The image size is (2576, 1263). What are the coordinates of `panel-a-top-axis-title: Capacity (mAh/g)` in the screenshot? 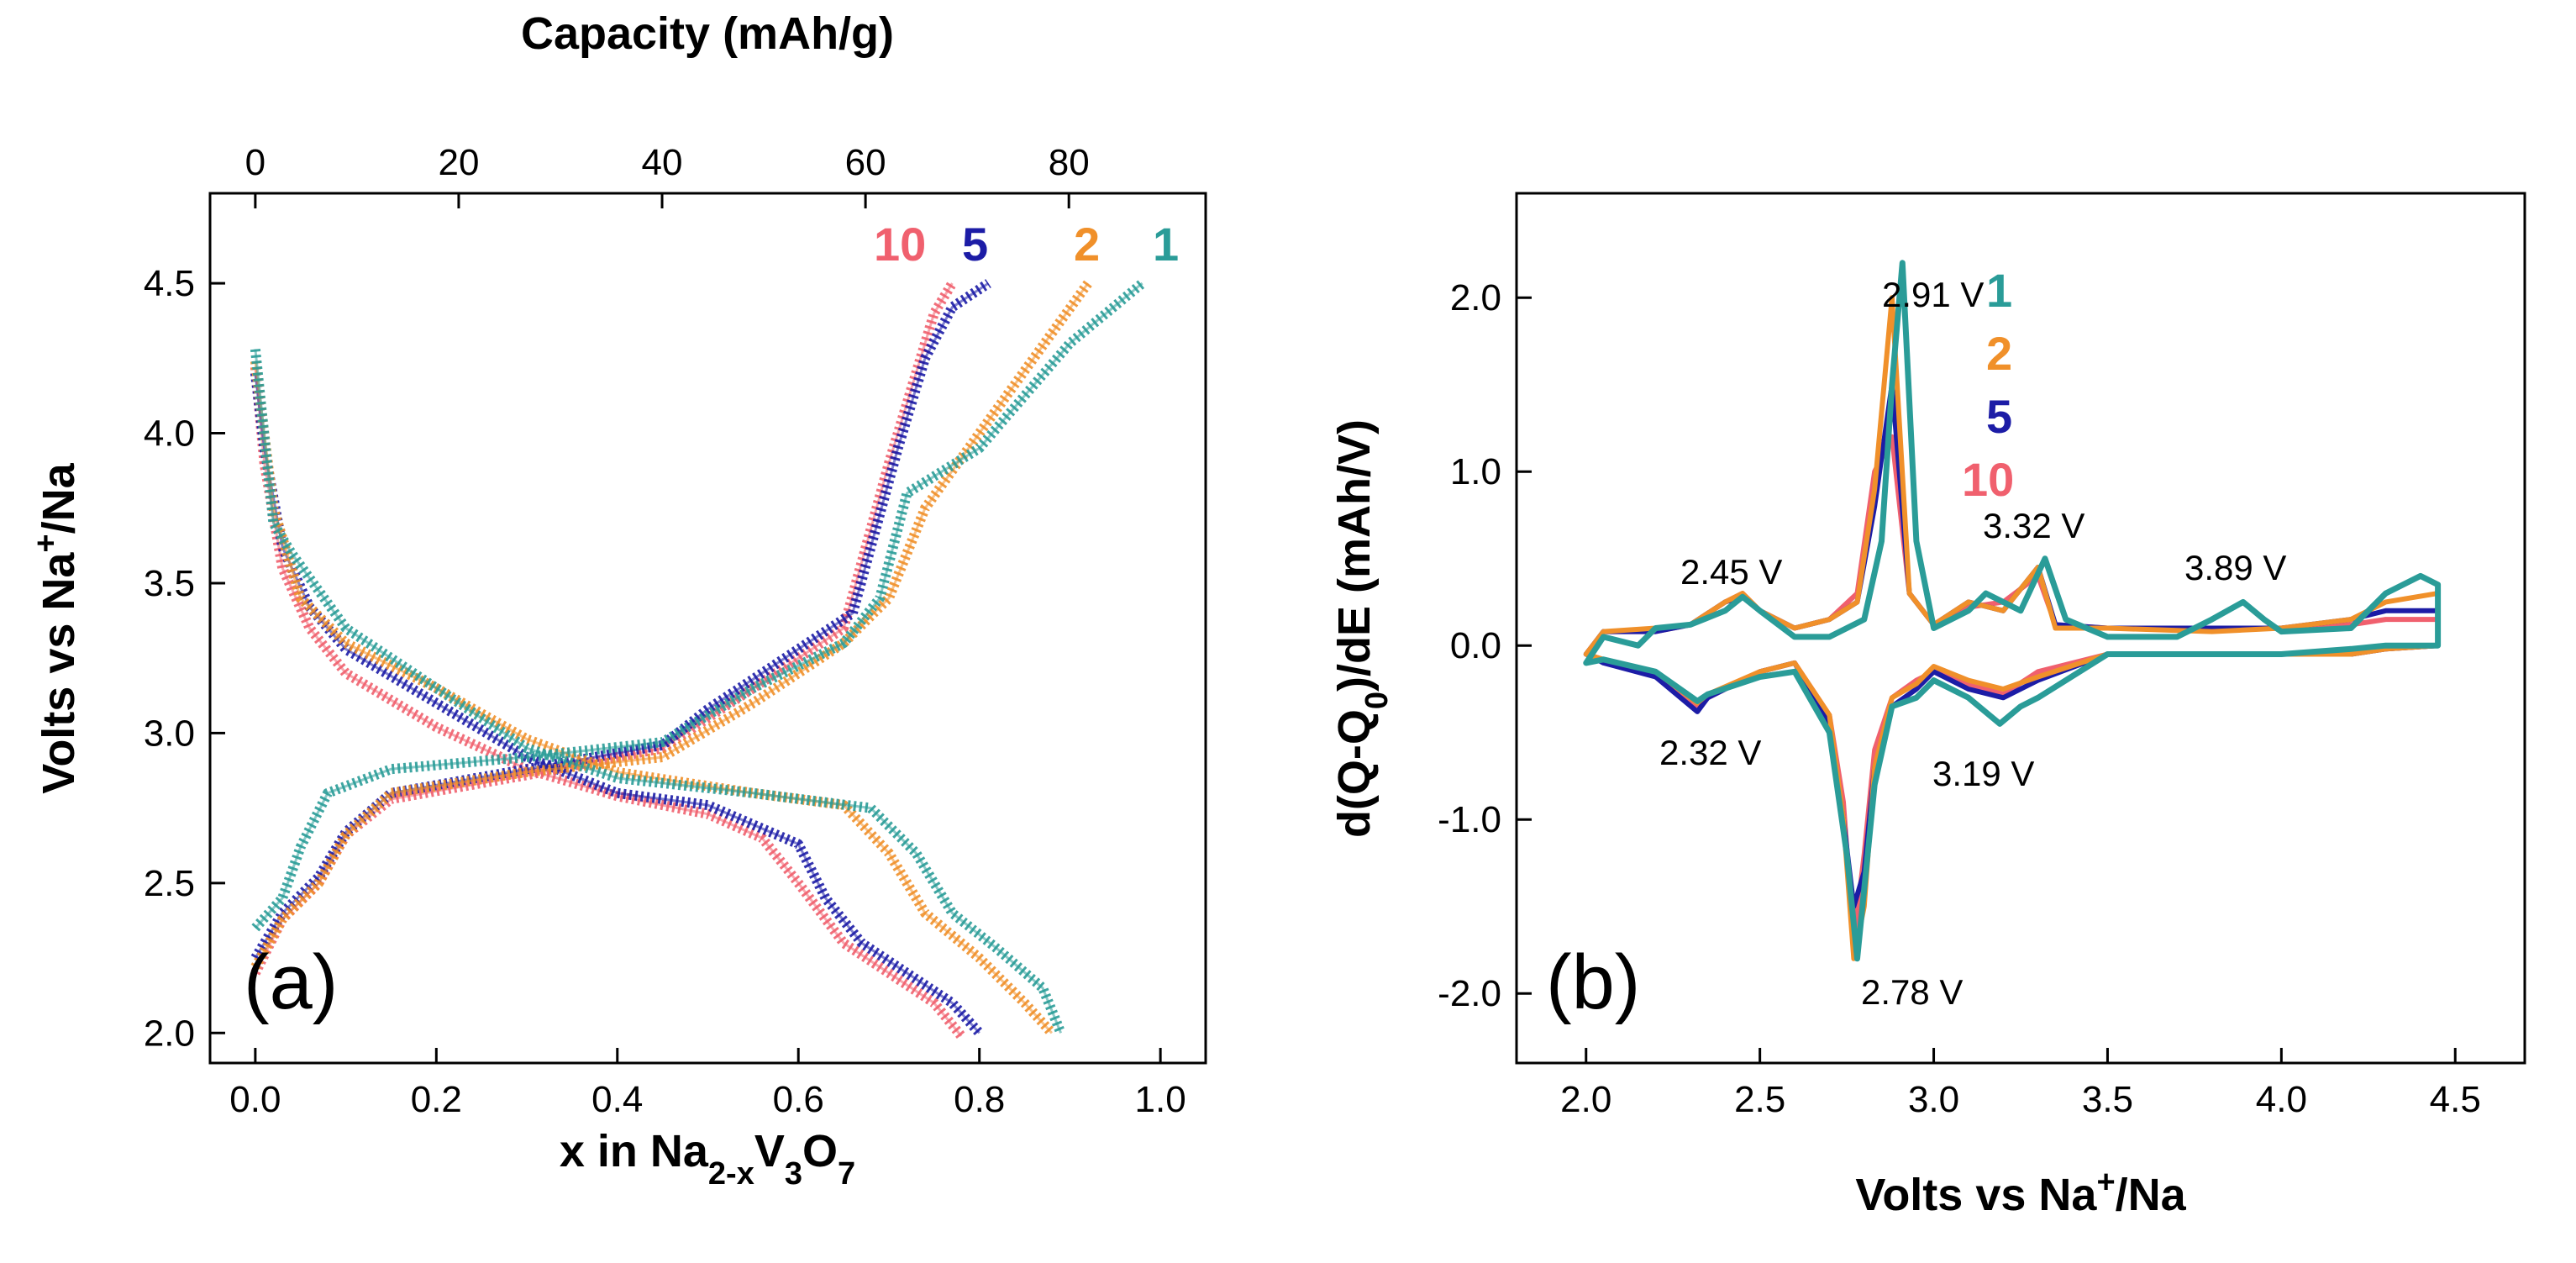 It's located at (707, 33).